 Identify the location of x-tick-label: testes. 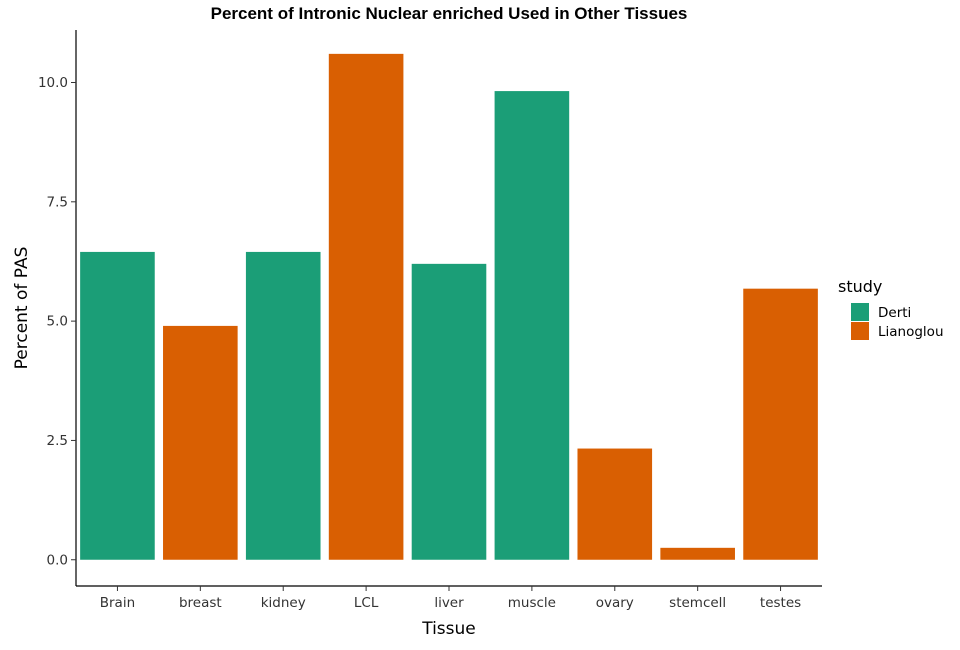
(780, 603).